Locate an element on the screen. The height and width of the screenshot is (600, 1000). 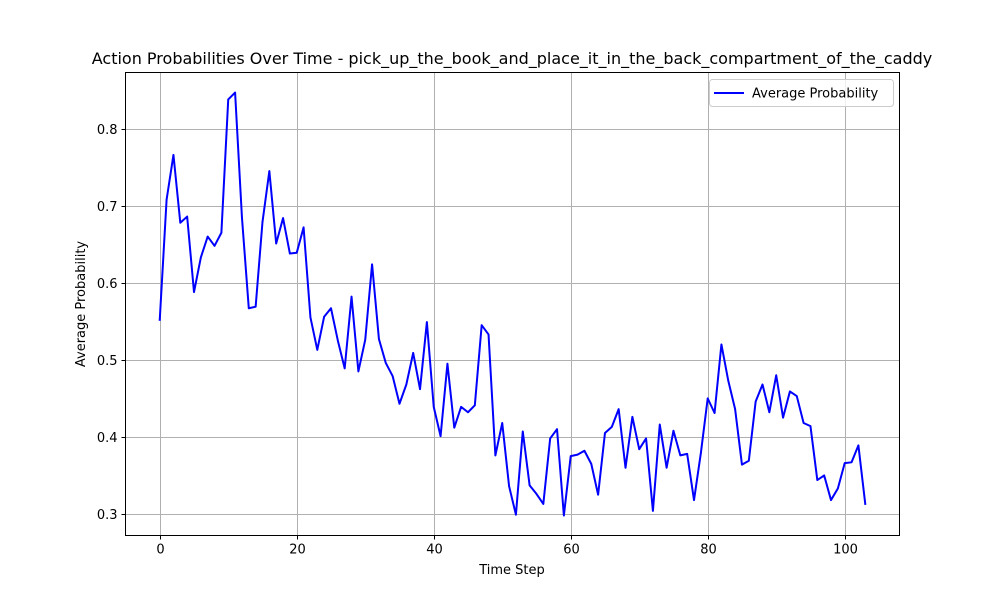
y-tick-label: 0.8 is located at coordinates (107, 130).